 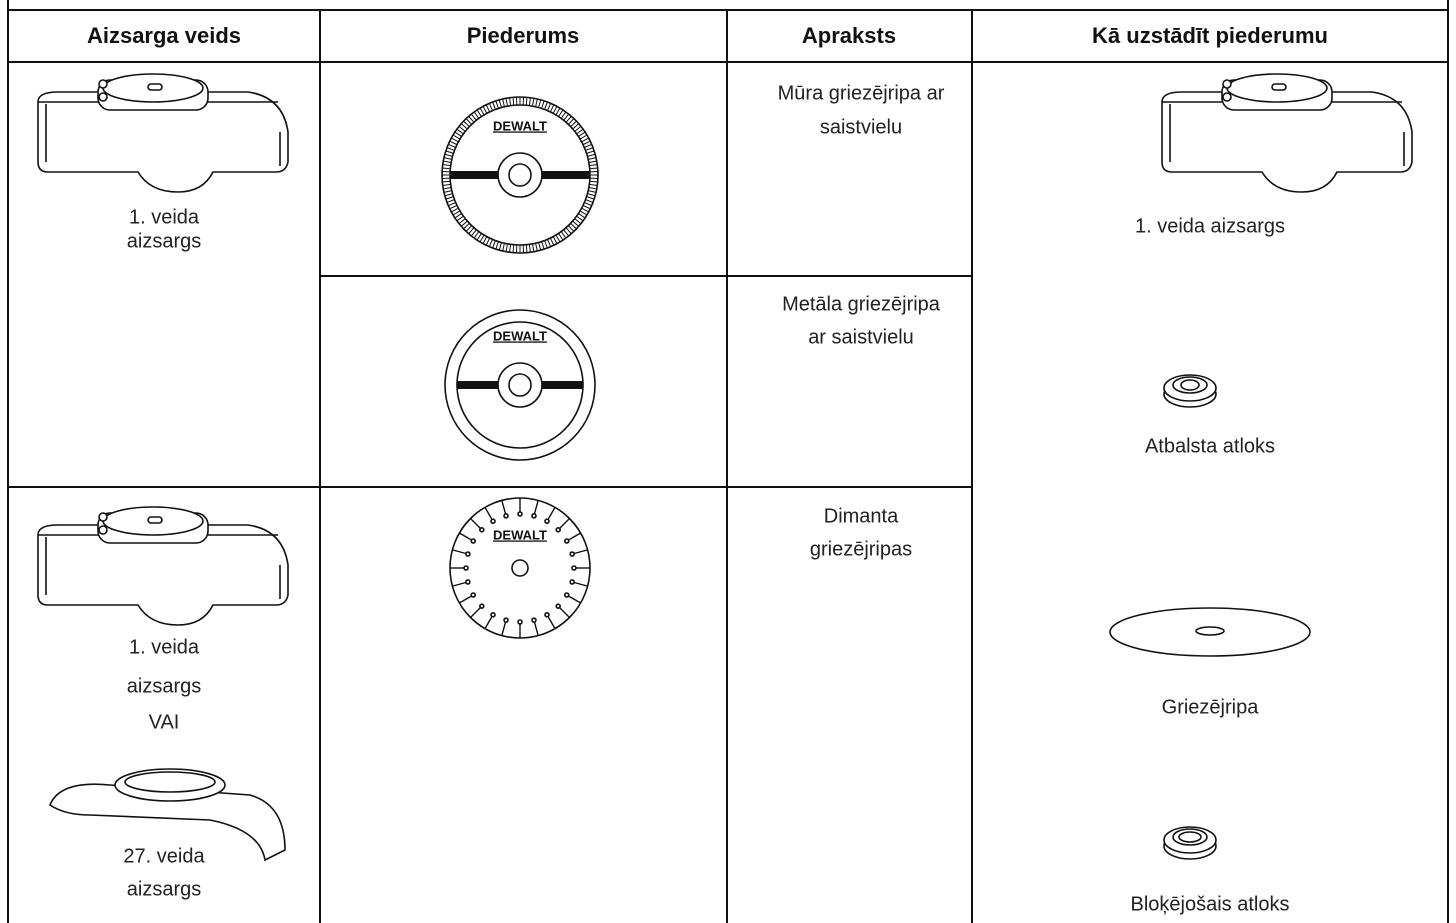 What do you see at coordinates (1211, 707) in the screenshot?
I see `mounting-label: Griezējripa` at bounding box center [1211, 707].